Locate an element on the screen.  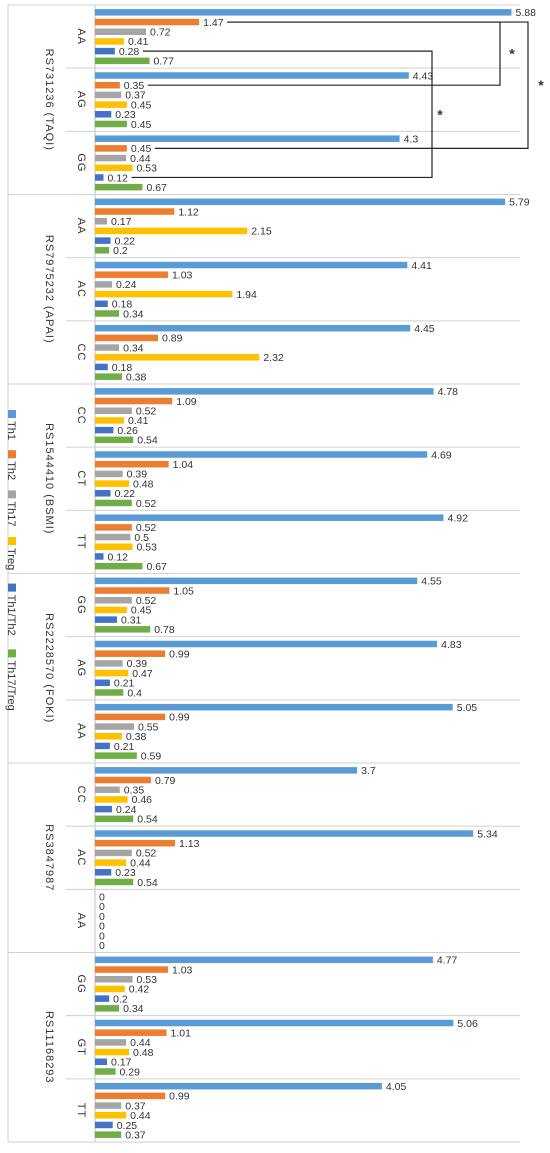
data-label: 4.92 is located at coordinates (458, 518).